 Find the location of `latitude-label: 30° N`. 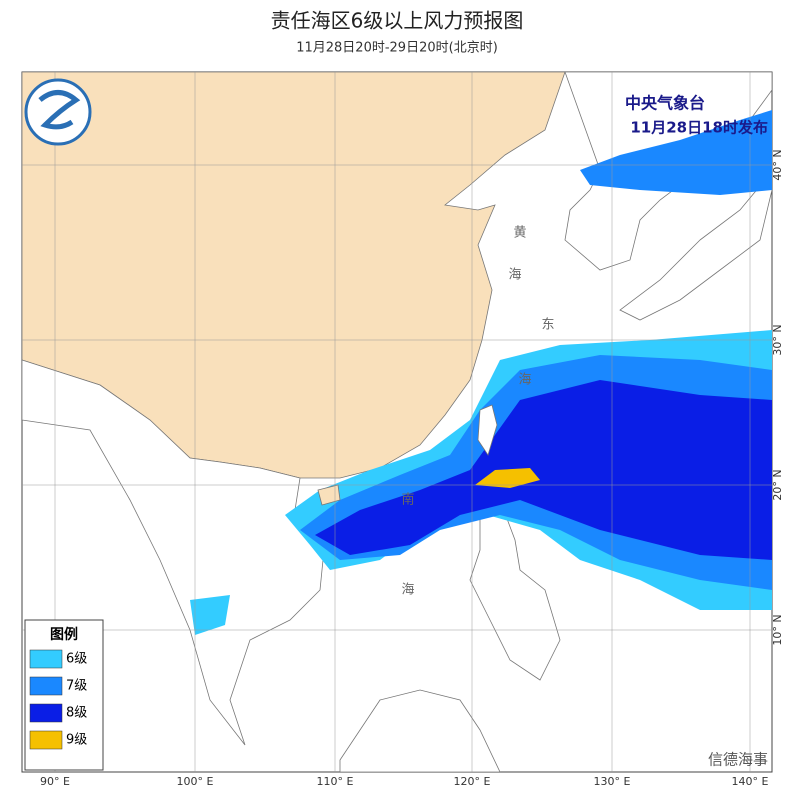

latitude-label: 30° N is located at coordinates (777, 339).